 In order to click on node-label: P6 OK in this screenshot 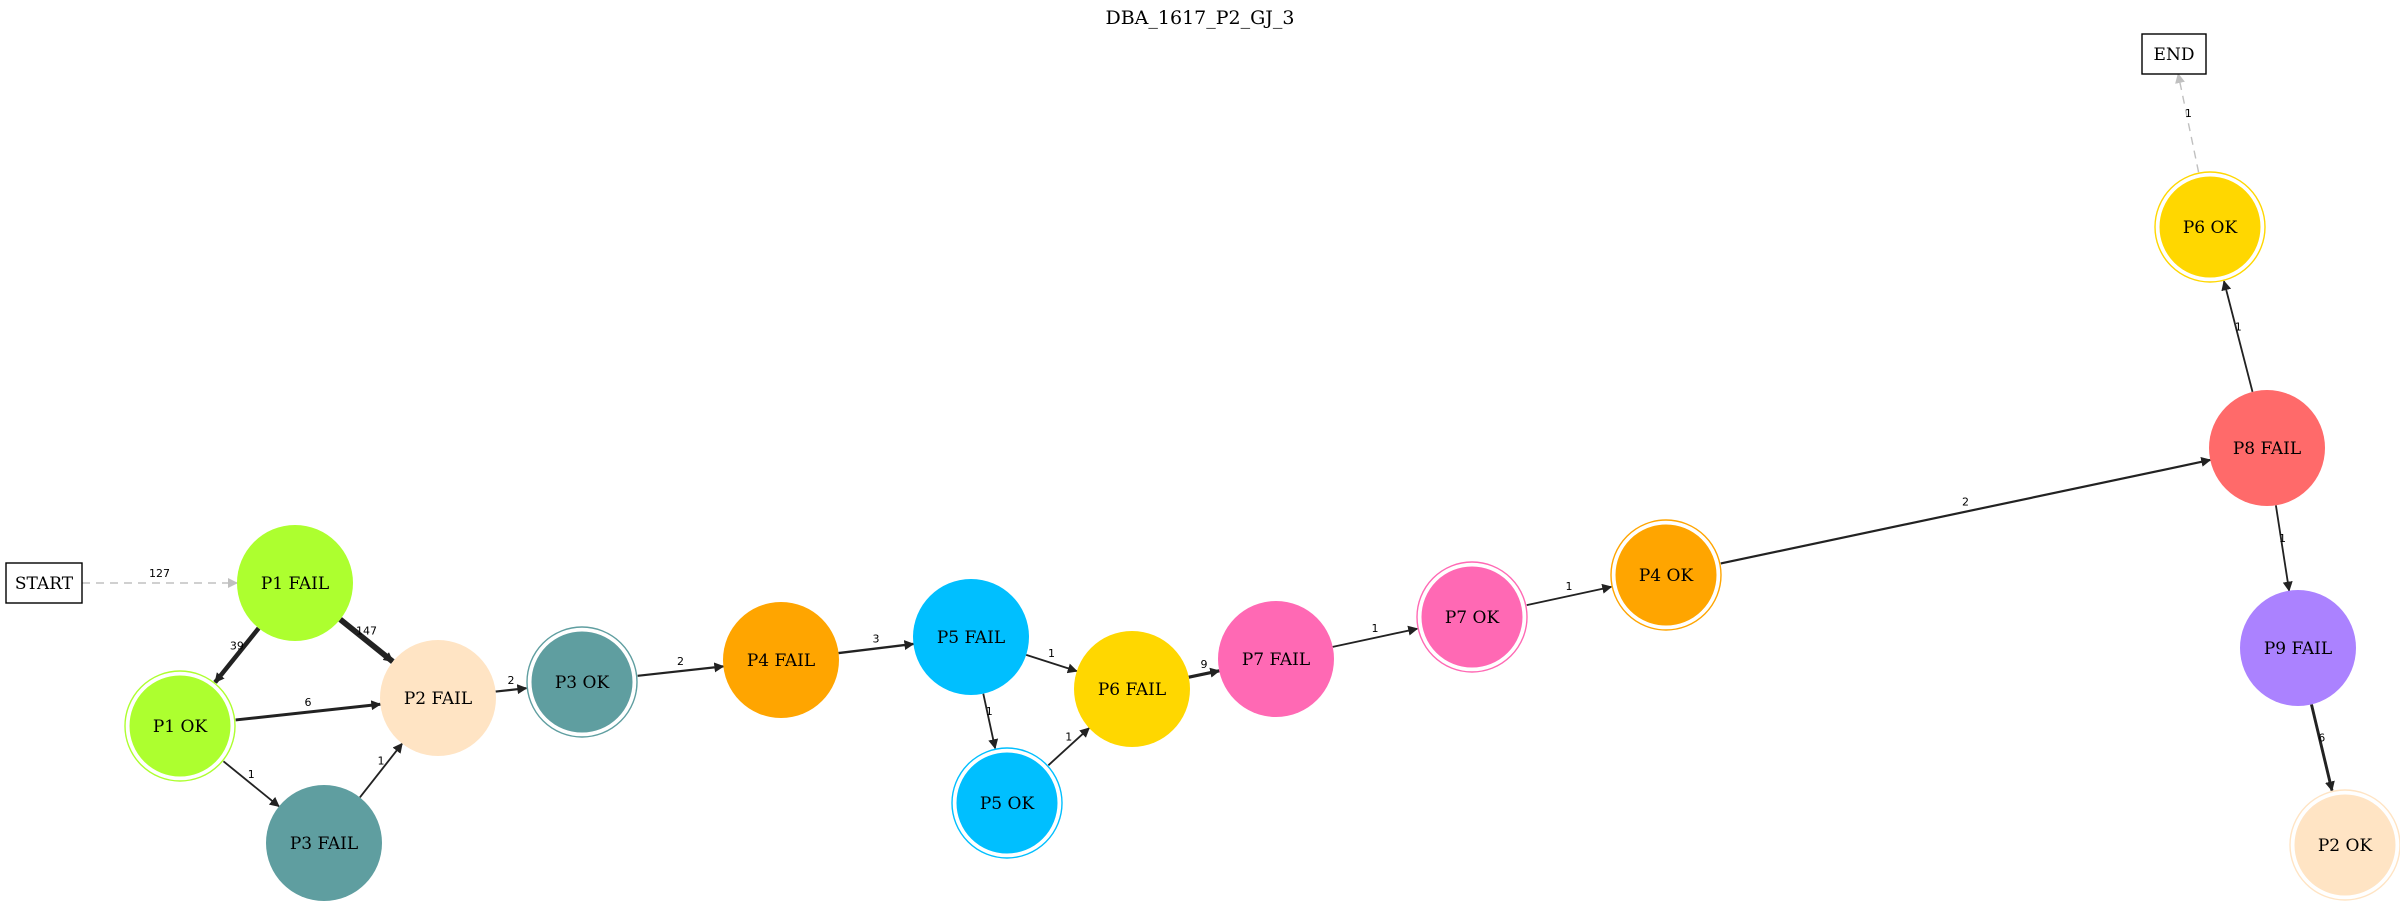, I will do `click(2210, 228)`.